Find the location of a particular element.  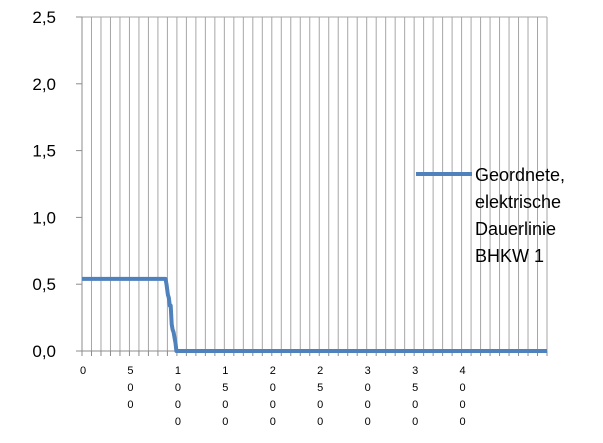

legend-label: Geordnete, is located at coordinates (520, 175).